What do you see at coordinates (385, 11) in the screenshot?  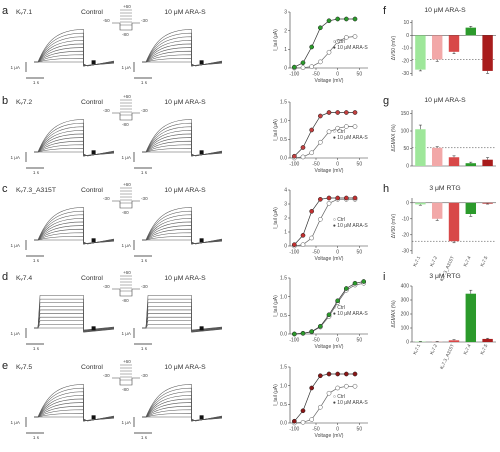 I see `panel-letter: f` at bounding box center [385, 11].